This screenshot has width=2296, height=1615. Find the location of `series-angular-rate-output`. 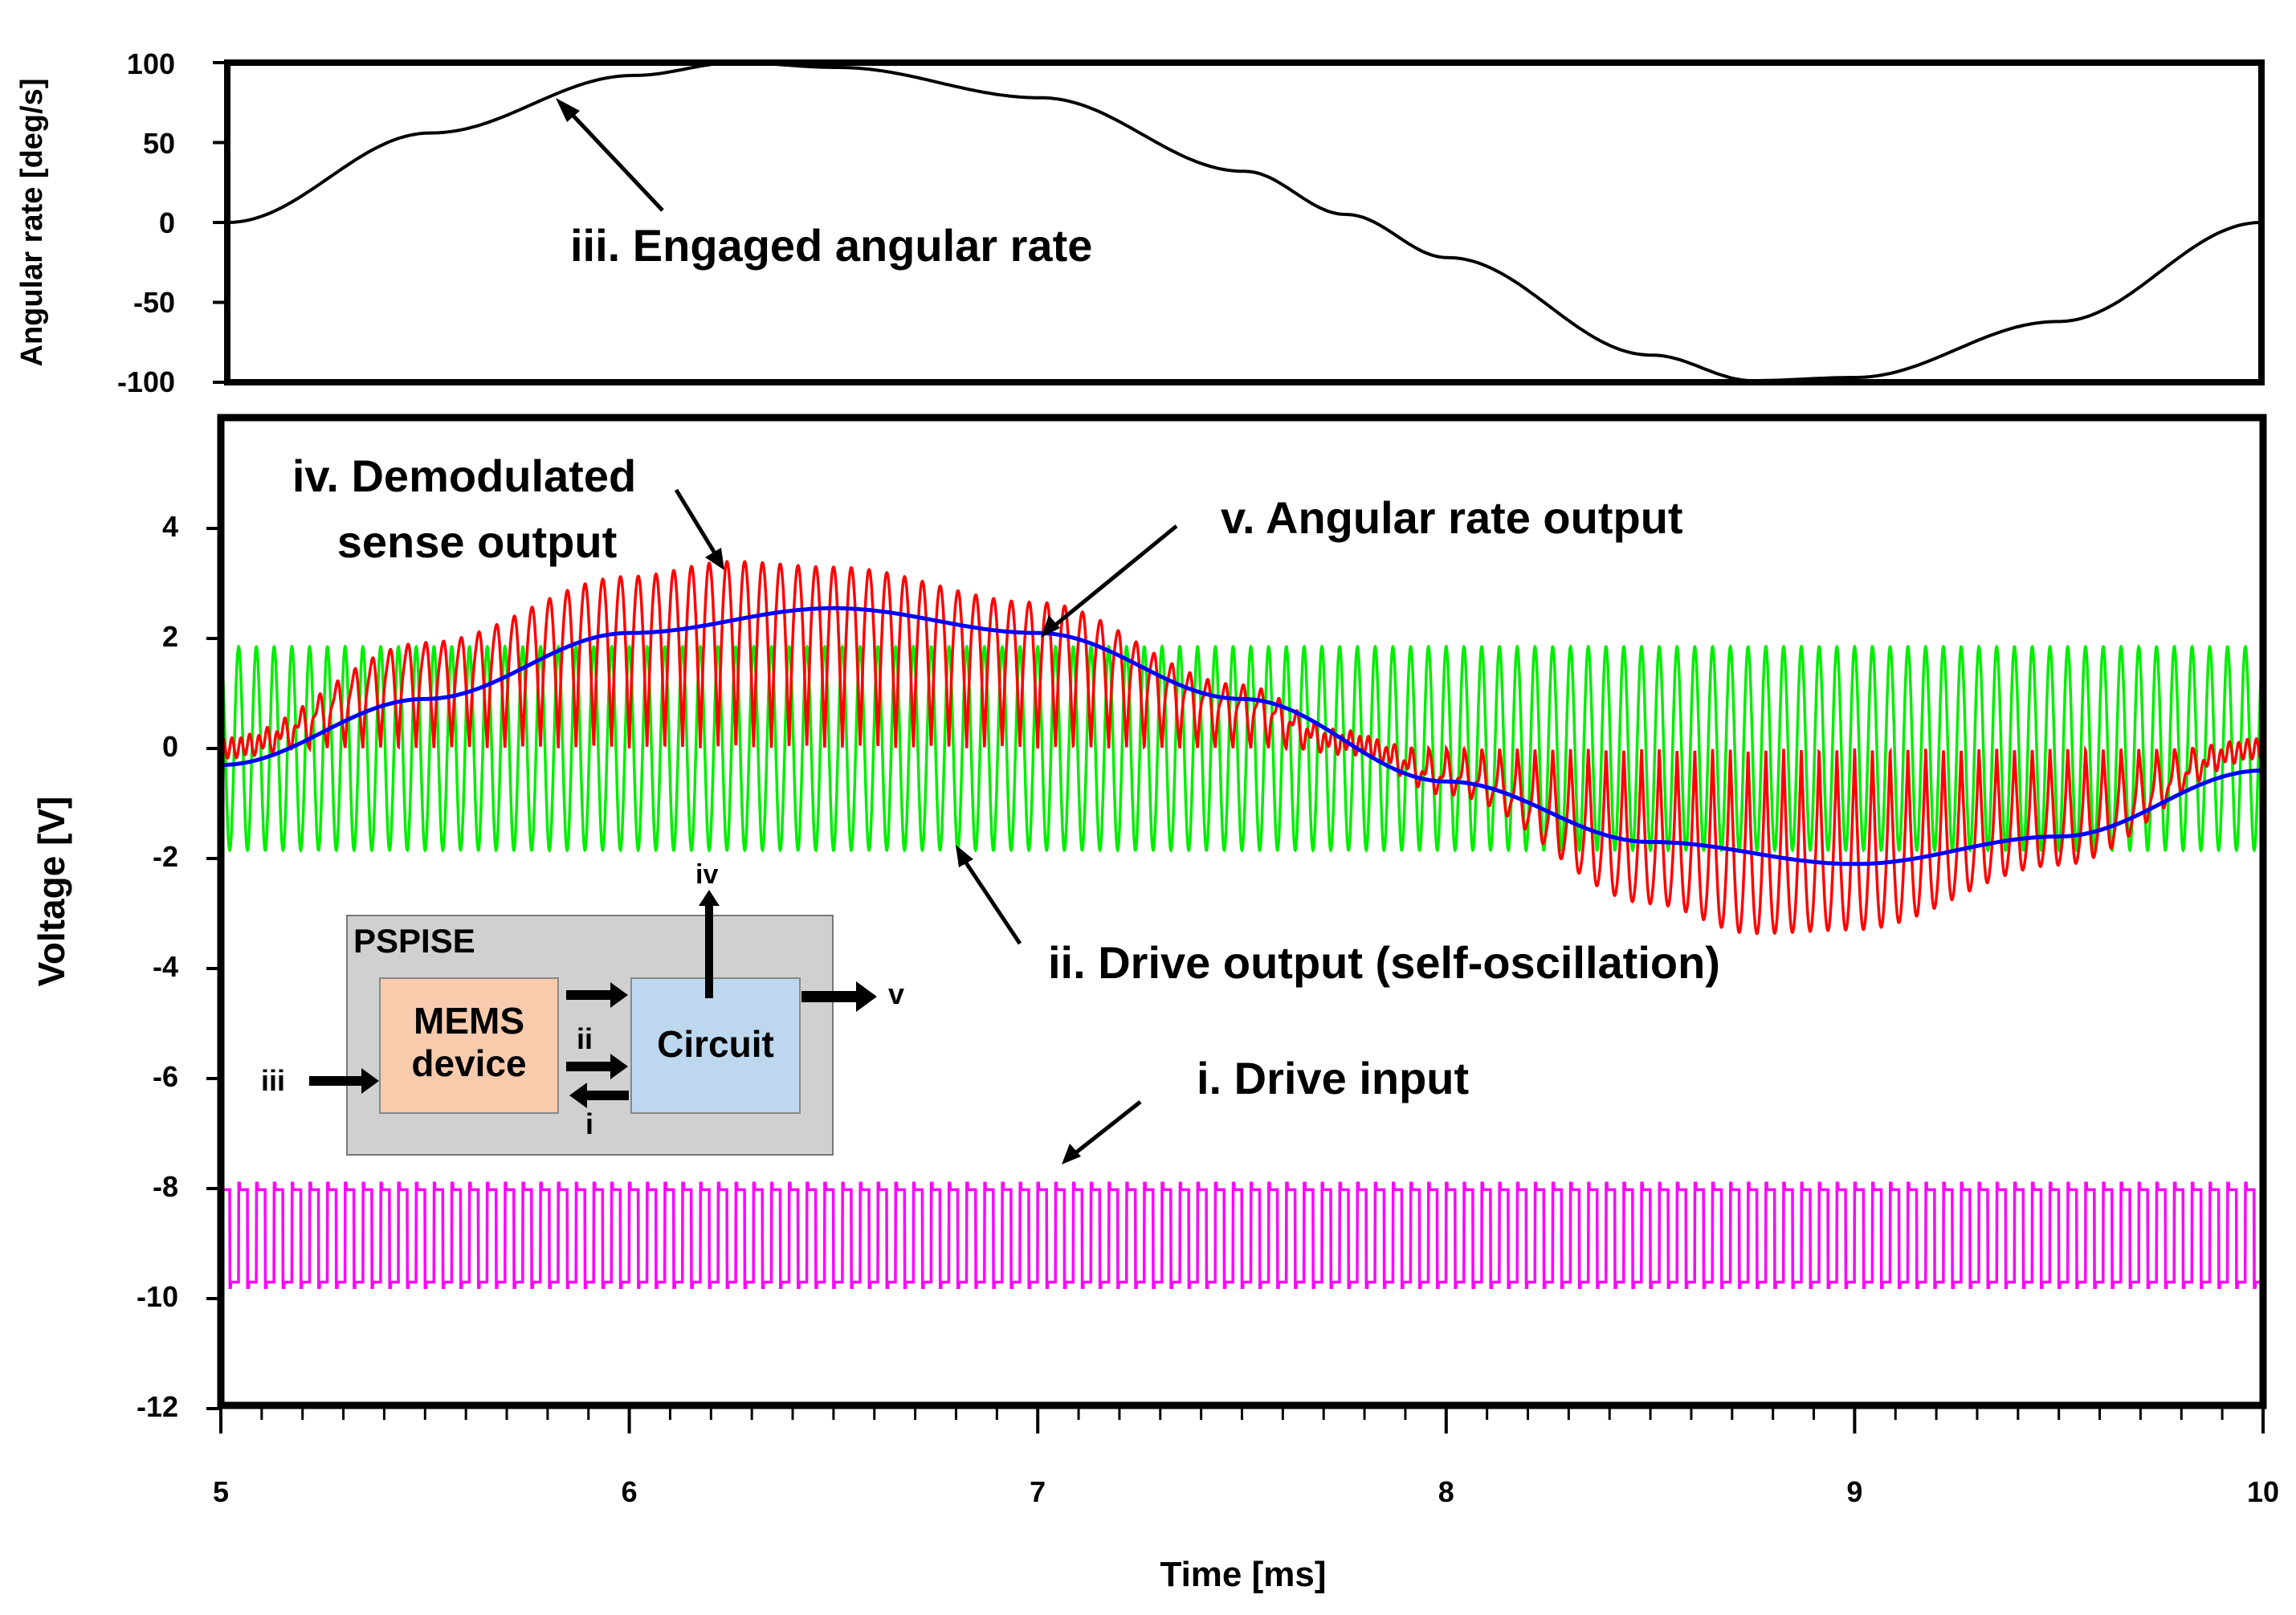

series-angular-rate-output is located at coordinates (1242, 736).